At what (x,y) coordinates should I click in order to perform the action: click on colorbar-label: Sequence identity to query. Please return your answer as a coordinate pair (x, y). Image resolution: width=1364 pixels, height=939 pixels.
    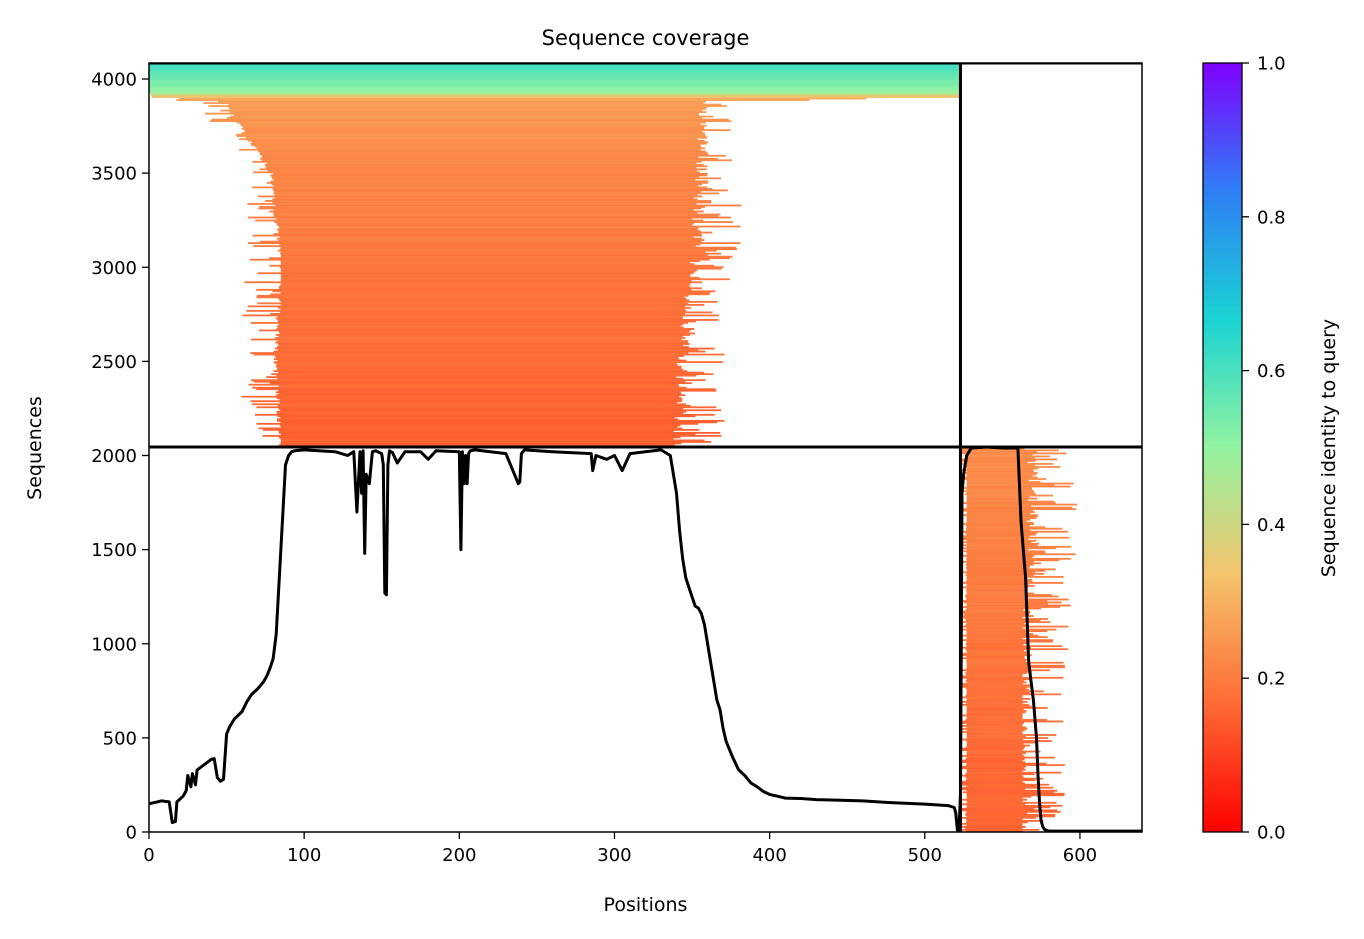
    Looking at the image, I should click on (1329, 448).